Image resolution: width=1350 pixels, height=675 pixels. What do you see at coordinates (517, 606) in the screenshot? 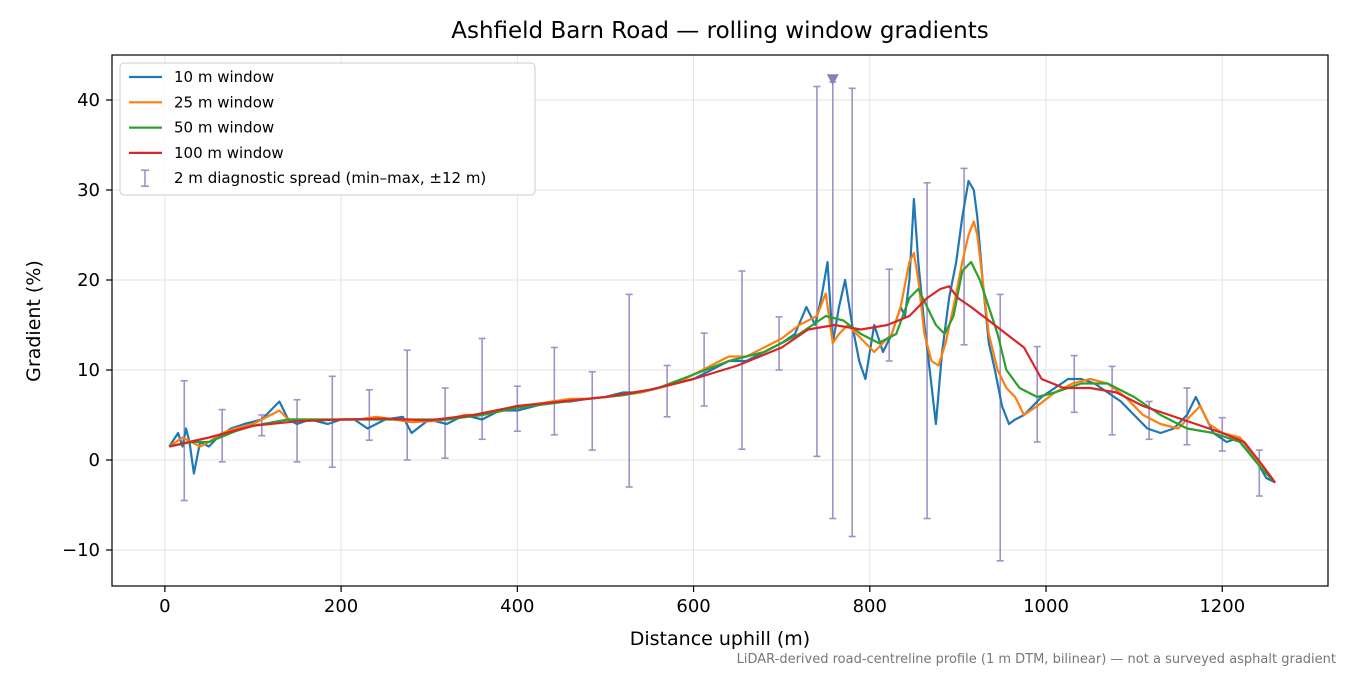
I see `x-tick-label: 400` at bounding box center [517, 606].